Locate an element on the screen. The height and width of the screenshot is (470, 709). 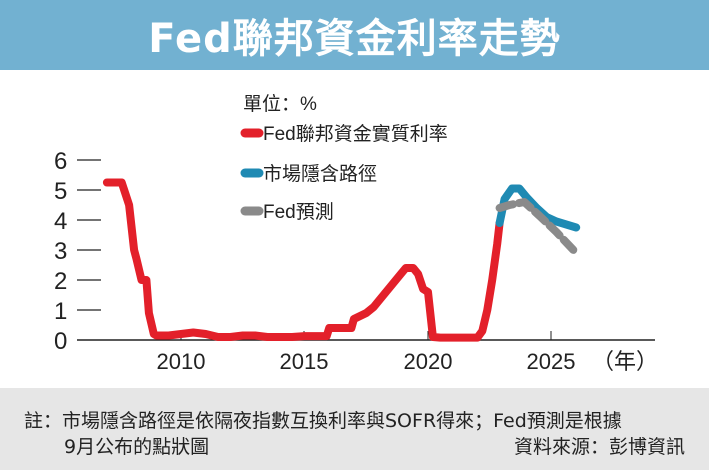
chart-title: Fed聯邦資金利率走勢 is located at coordinates (354, 39).